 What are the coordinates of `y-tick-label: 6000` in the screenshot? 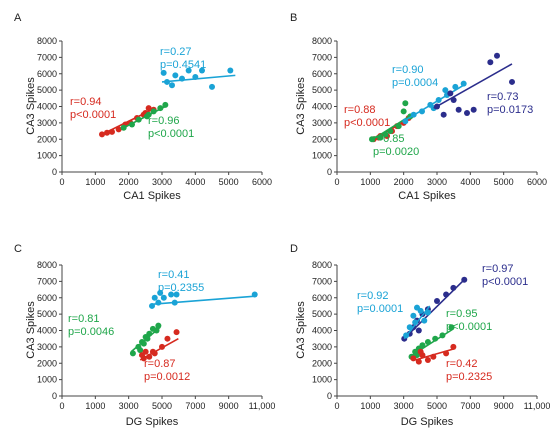 It's located at (322, 298).